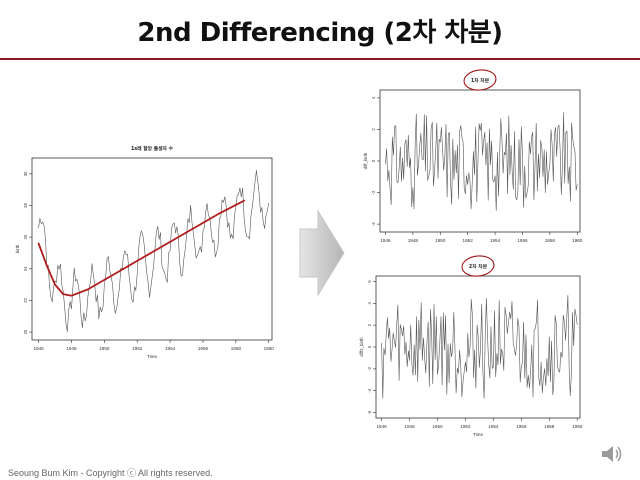  I want to click on chart-title: 2차 차분, so click(478, 266).